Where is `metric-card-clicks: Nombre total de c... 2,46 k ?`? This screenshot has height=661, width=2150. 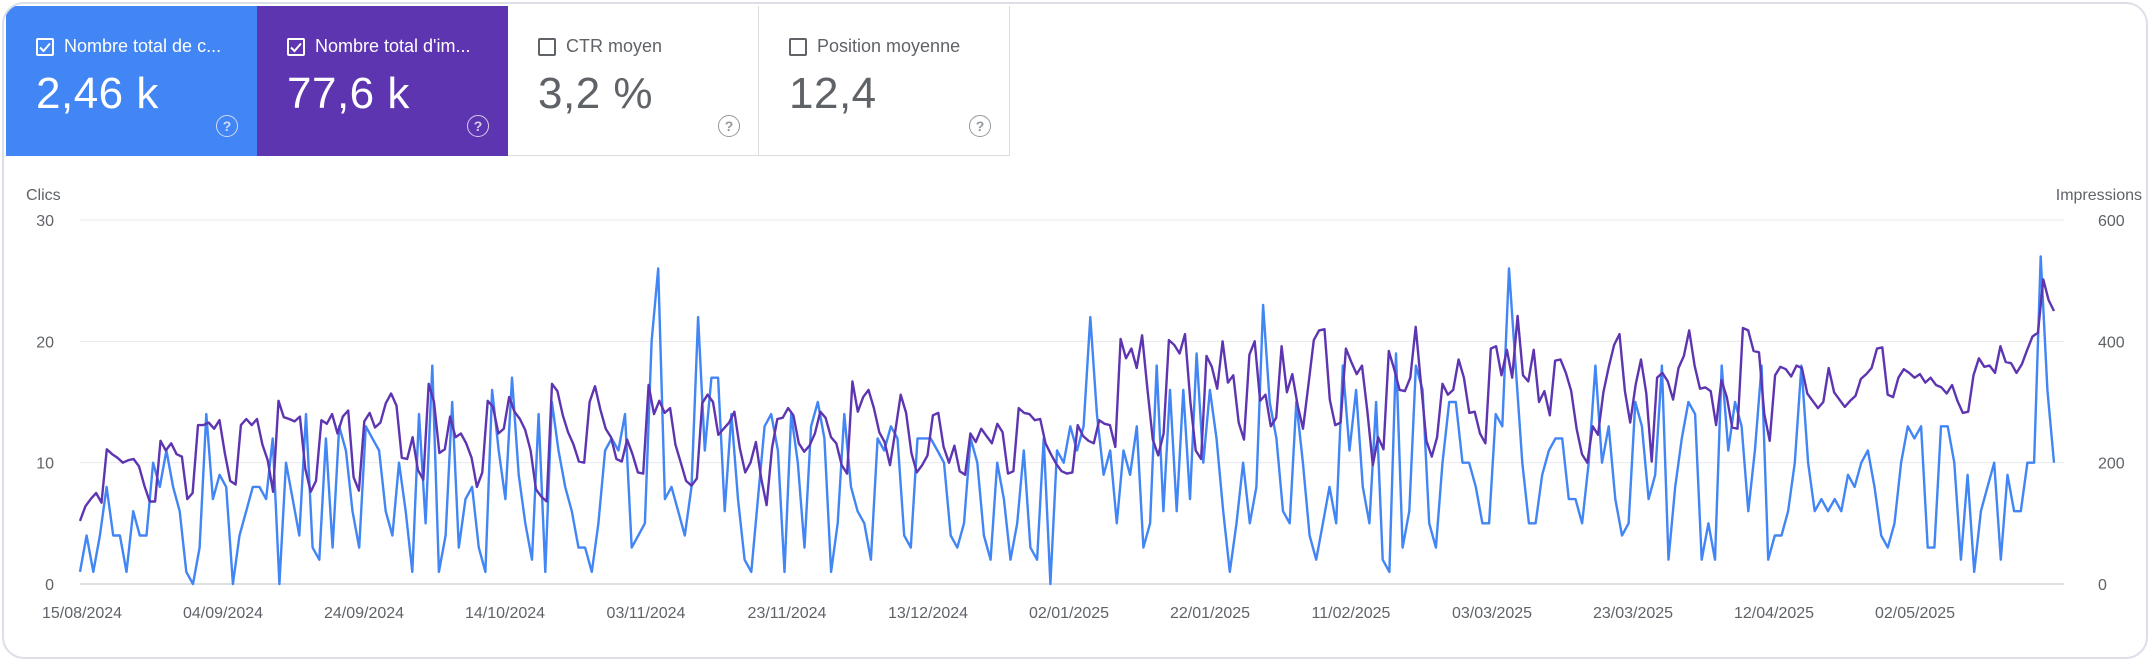
metric-card-clicks: Nombre total de c... 2,46 k ? is located at coordinates (131, 81).